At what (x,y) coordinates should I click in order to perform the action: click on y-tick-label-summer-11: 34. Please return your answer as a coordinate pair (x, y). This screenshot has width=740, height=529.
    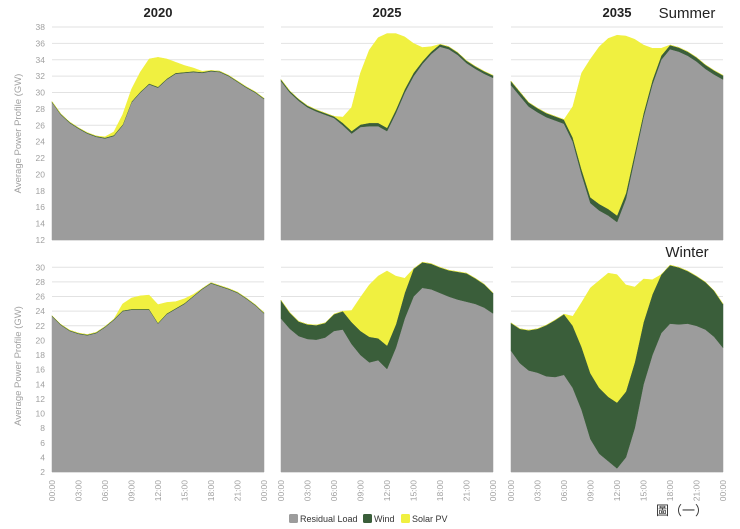
    Looking at the image, I should click on (41, 60).